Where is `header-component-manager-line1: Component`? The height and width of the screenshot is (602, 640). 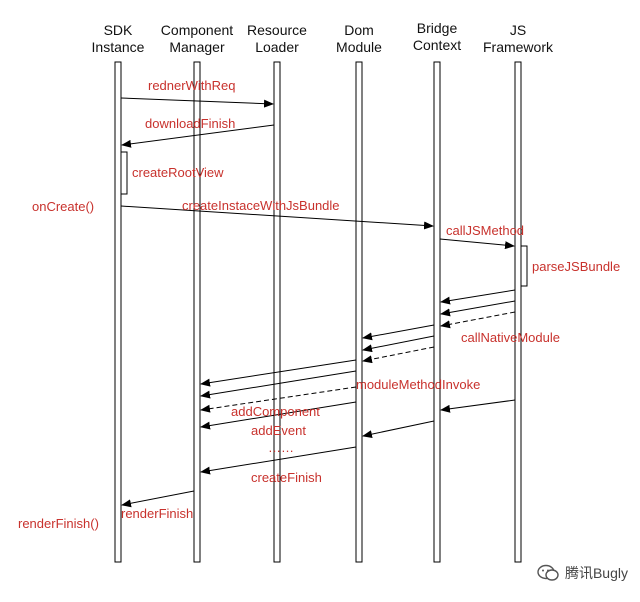 header-component-manager-line1: Component is located at coordinates (197, 30).